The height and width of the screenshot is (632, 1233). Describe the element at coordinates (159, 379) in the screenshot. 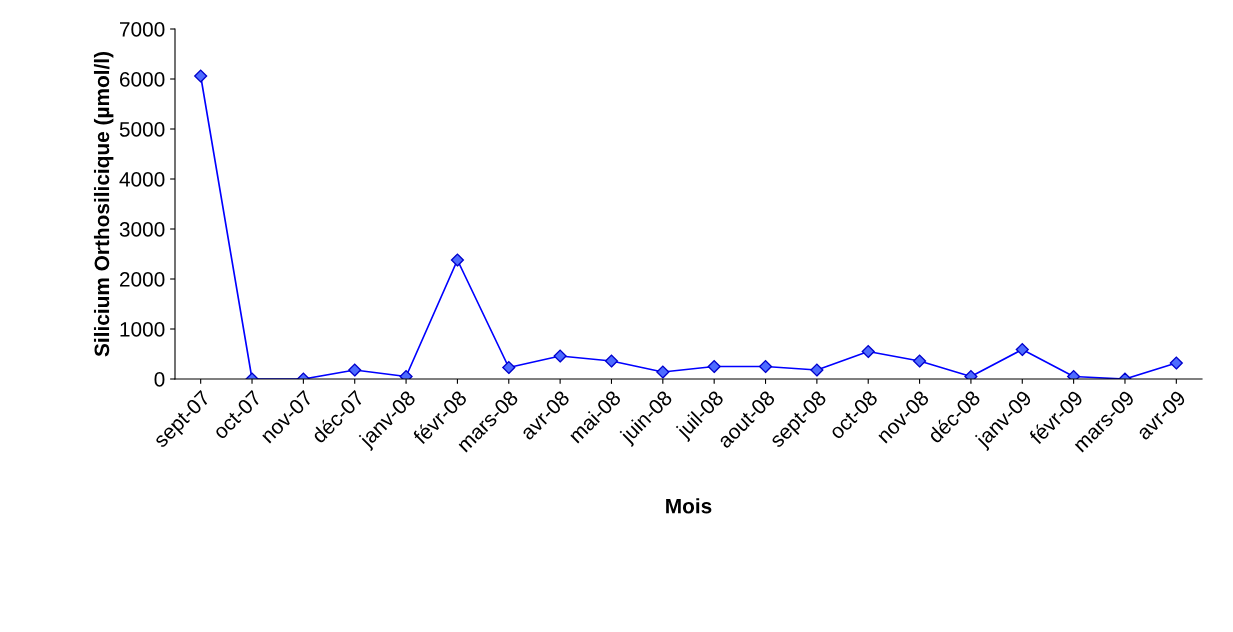

I see `y-tick-label: 0` at that location.